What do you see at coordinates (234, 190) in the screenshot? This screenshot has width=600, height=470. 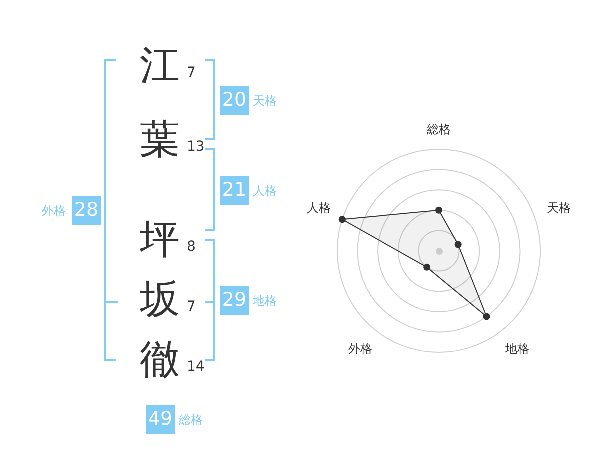 I see `badge: 21` at bounding box center [234, 190].